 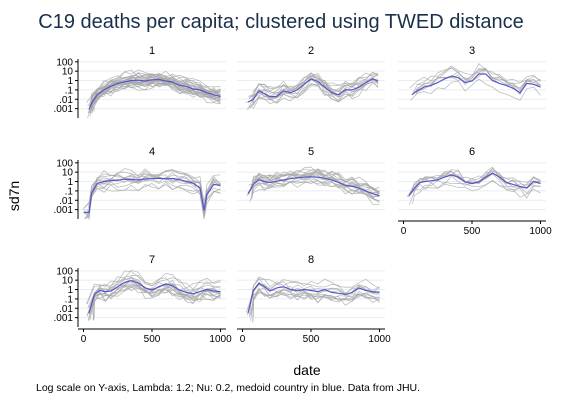 I want to click on panel-header-6: 6, so click(x=472, y=152).